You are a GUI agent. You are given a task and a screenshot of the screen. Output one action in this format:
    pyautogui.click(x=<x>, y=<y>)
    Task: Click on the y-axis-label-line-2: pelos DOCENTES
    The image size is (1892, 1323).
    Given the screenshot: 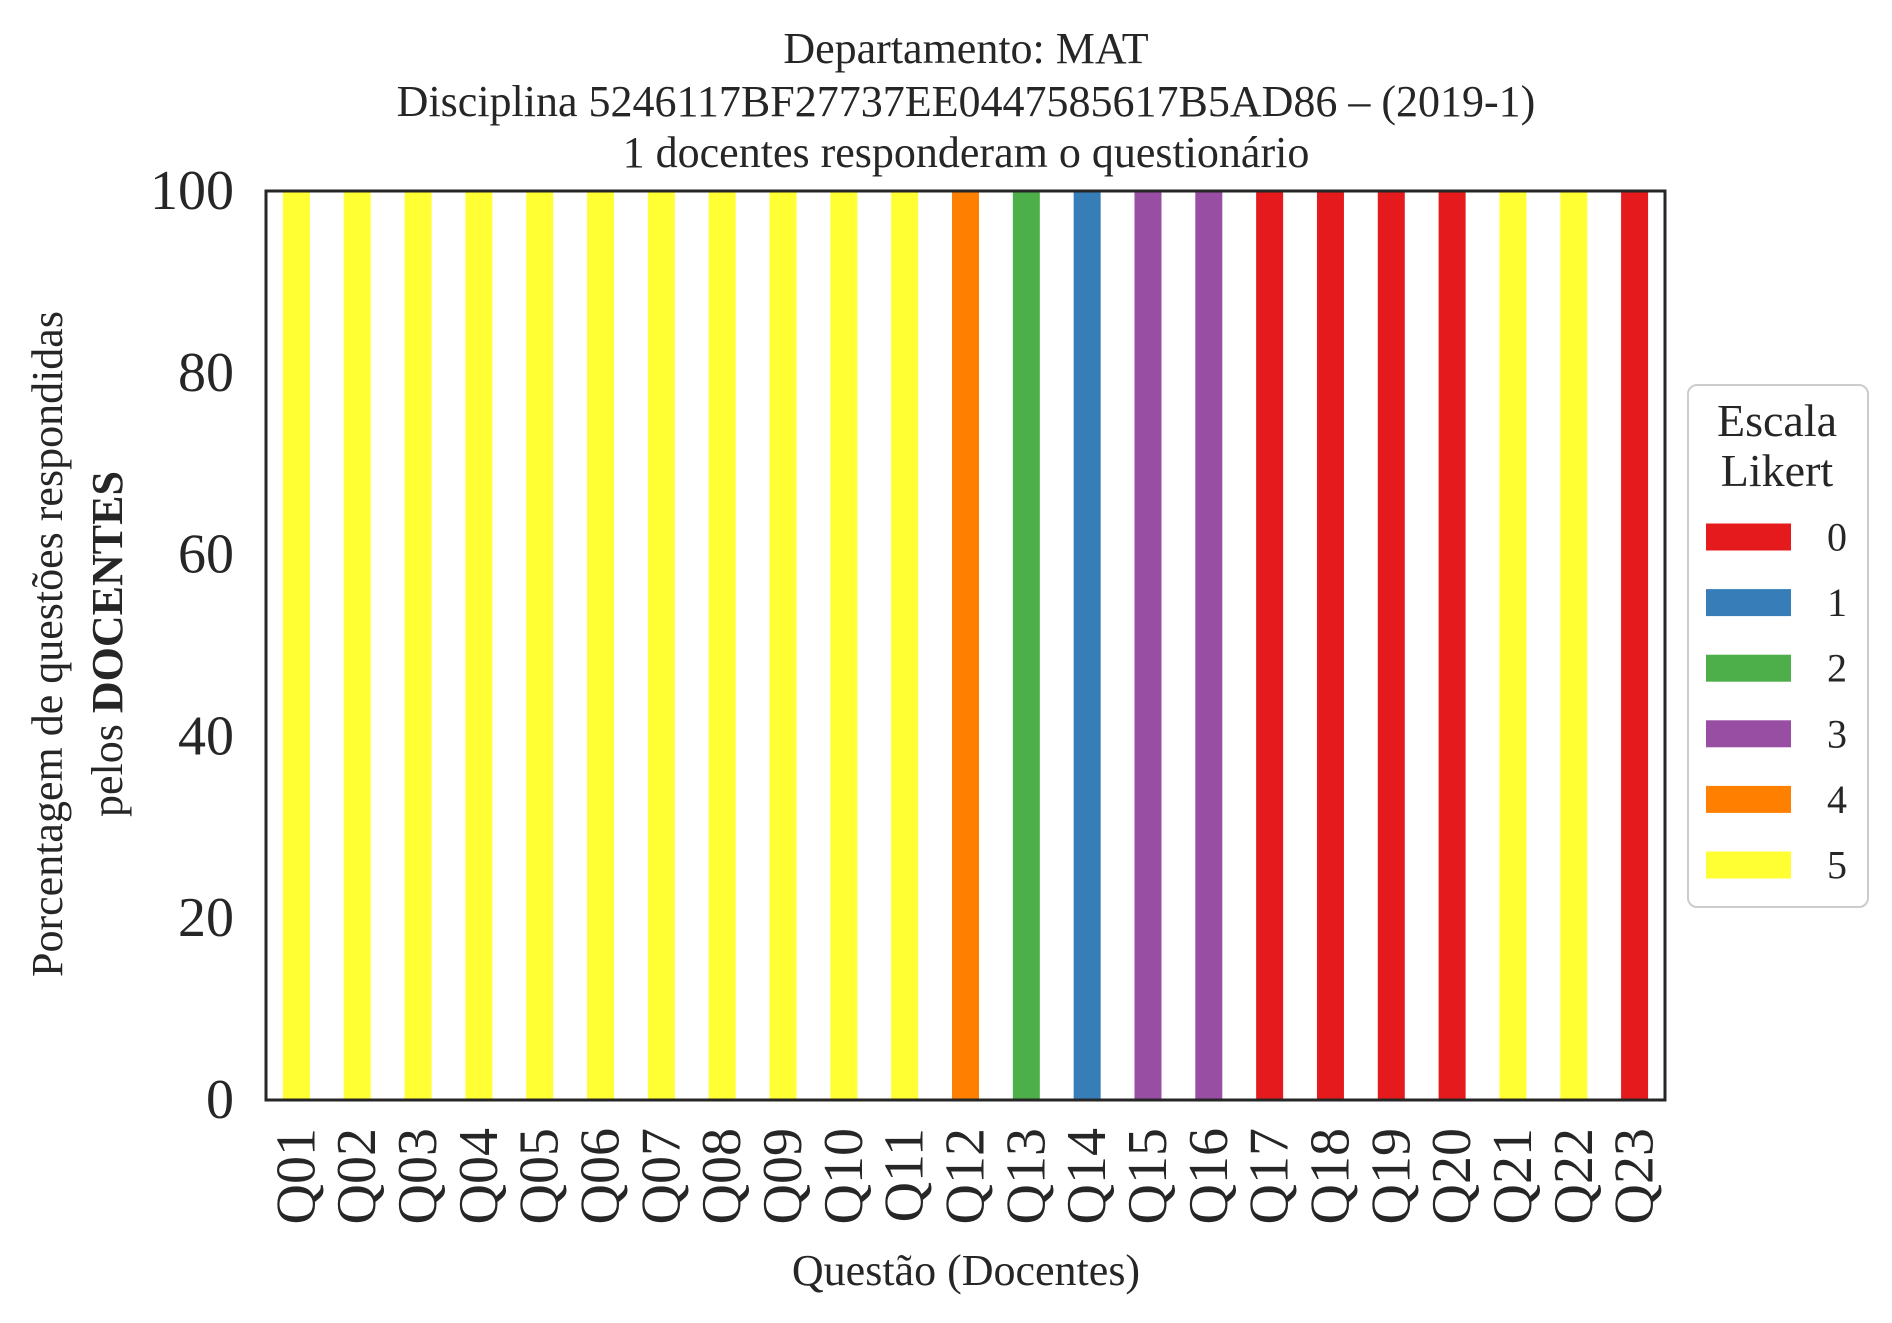 What is the action you would take?
    pyautogui.click(x=107, y=644)
    